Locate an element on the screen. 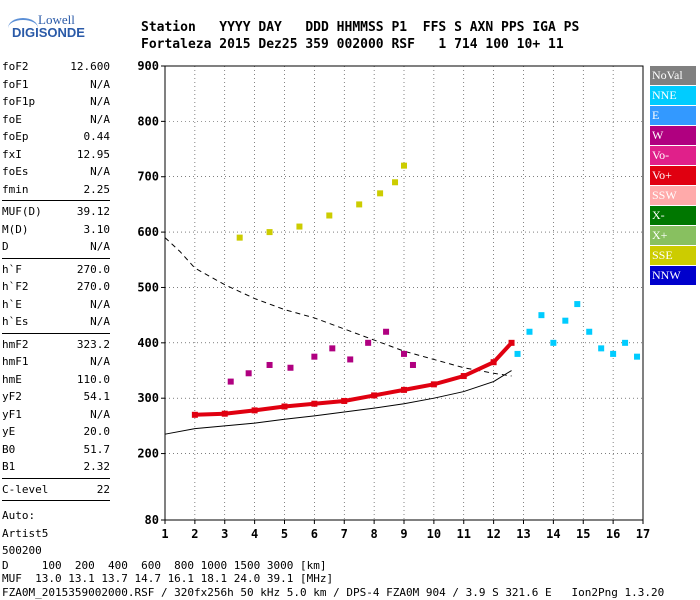 The height and width of the screenshot is (600, 700). param-name: yF2 is located at coordinates (12, 396).